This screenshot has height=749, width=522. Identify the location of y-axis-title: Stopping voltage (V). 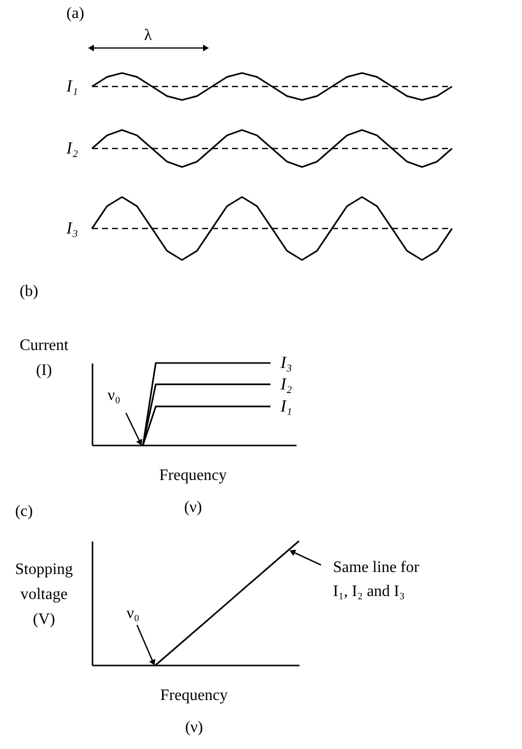
(44, 594).